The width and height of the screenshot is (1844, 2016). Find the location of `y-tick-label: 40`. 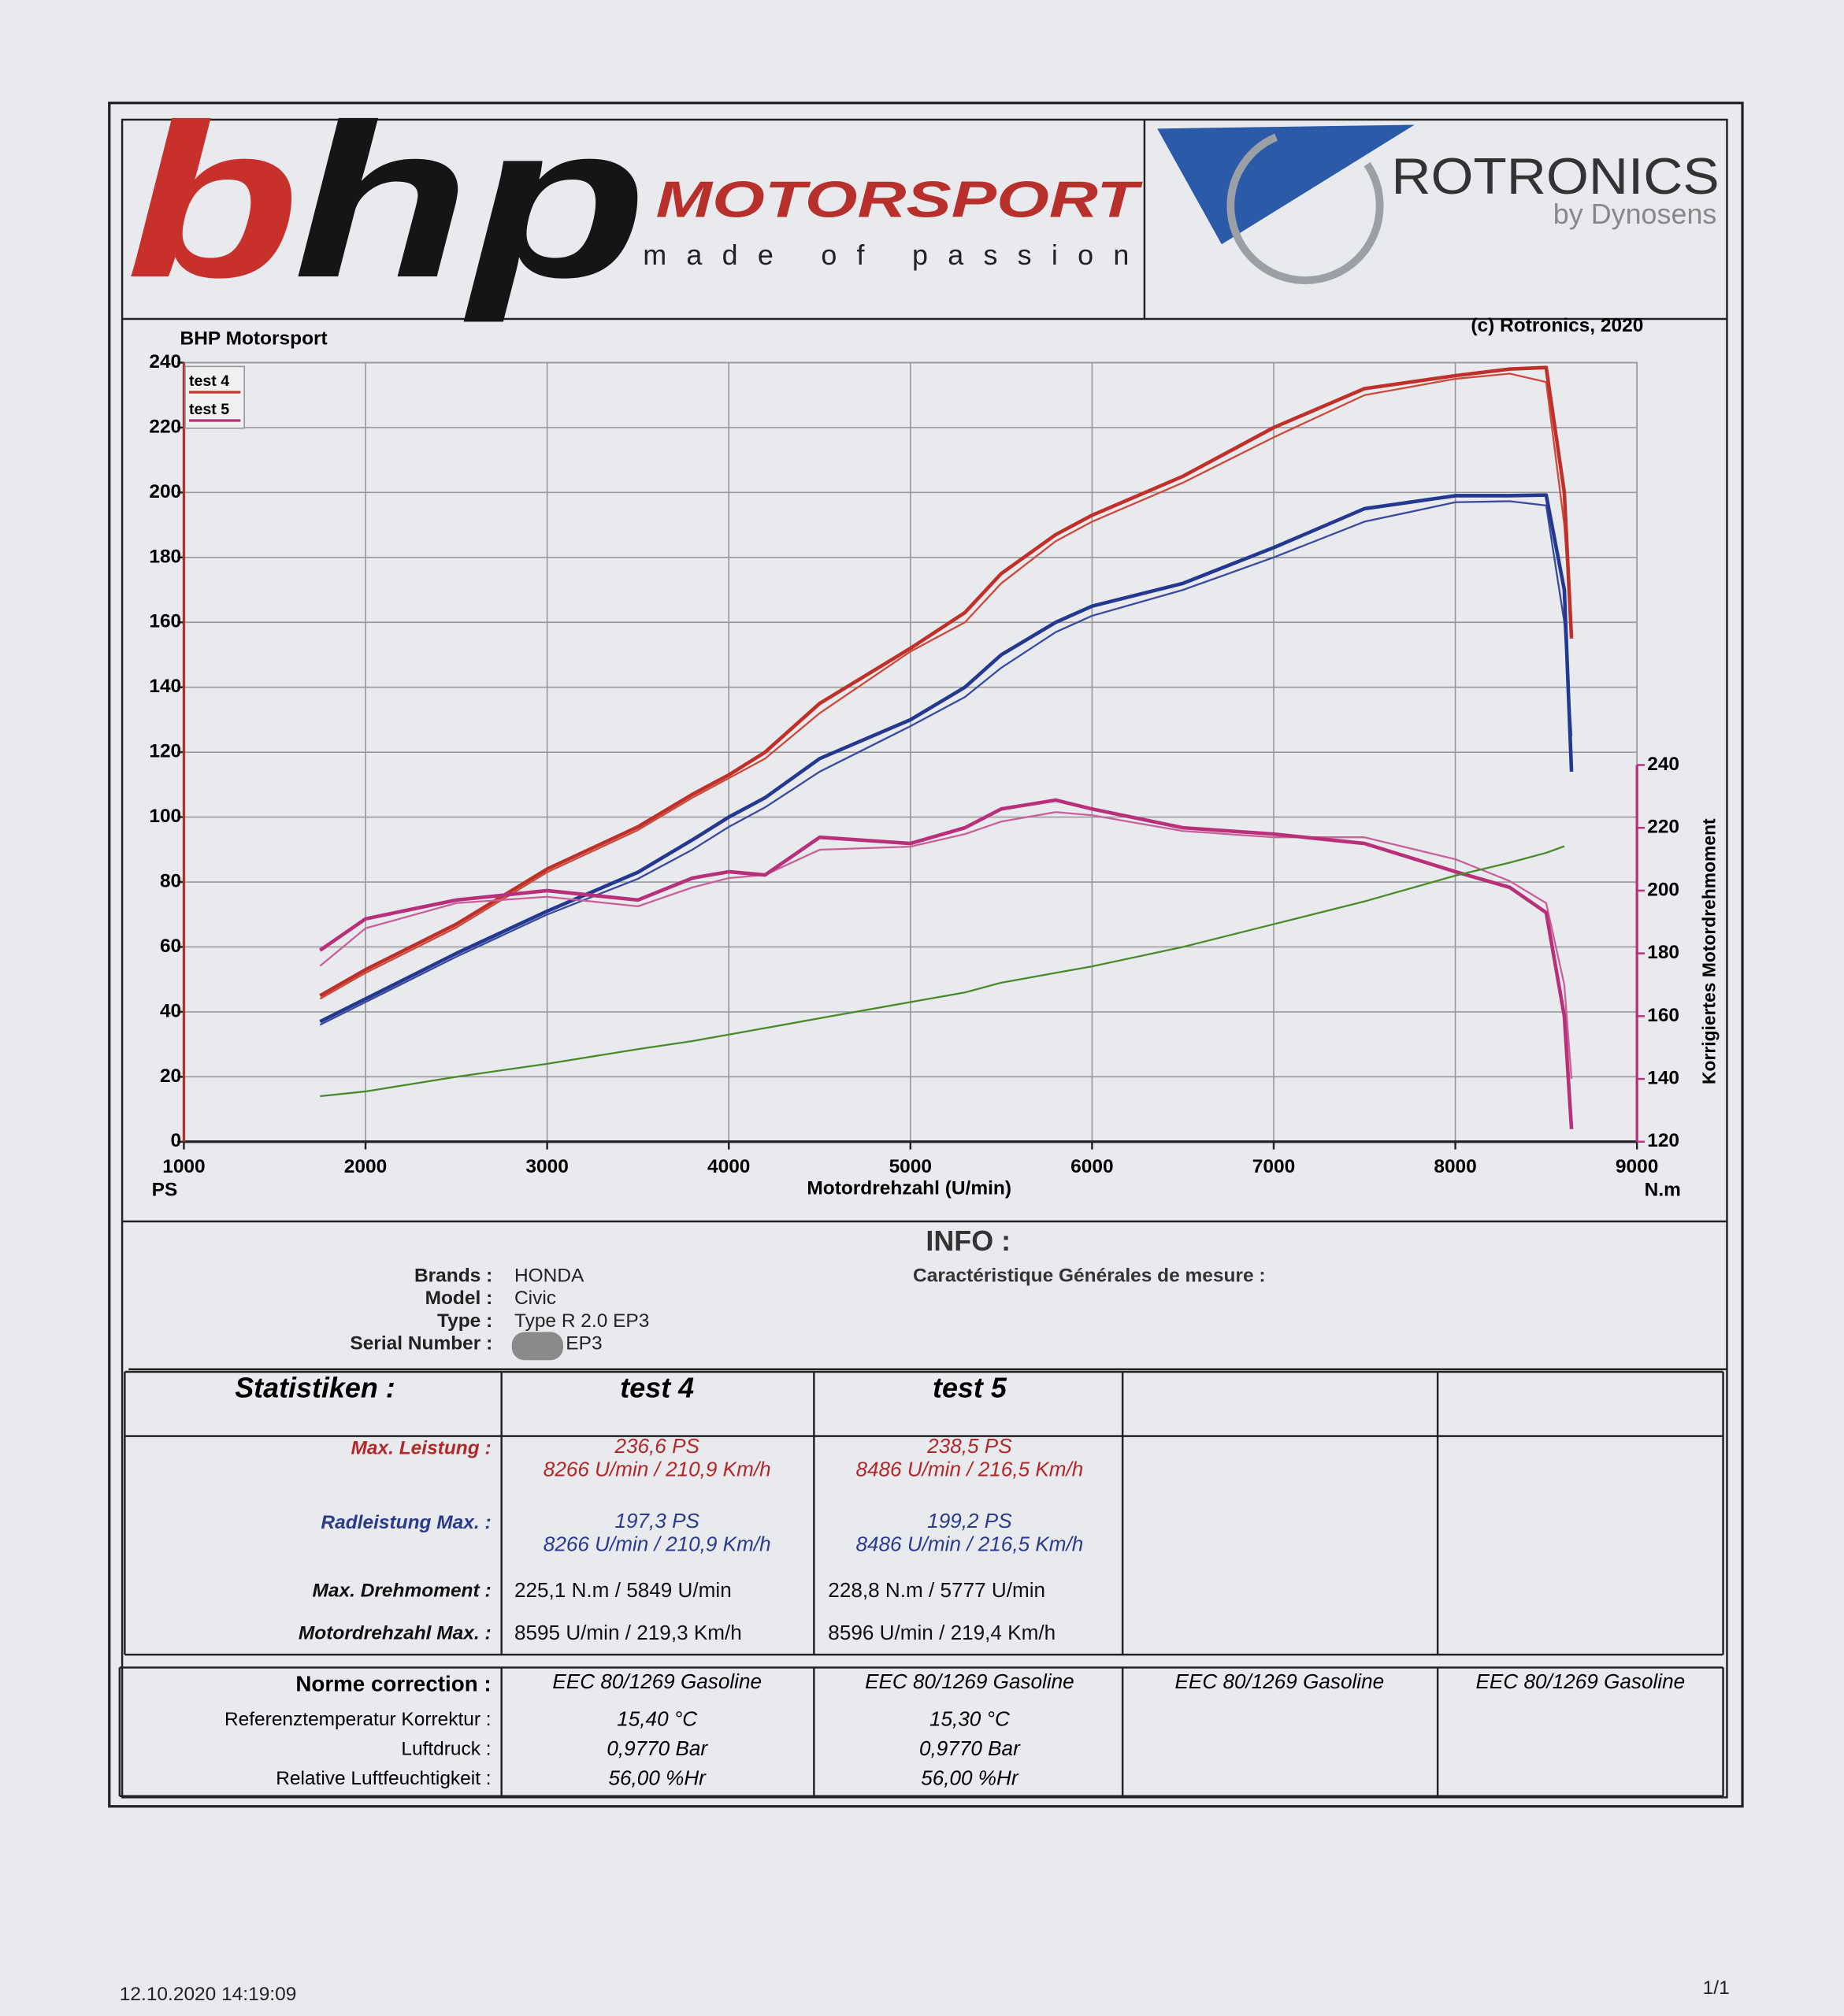

y-tick-label: 40 is located at coordinates (170, 1010).